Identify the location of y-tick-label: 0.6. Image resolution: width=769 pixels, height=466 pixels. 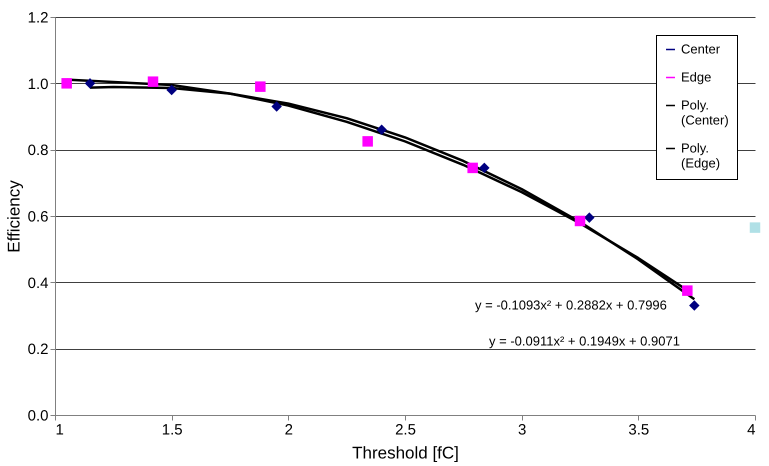
(38, 217).